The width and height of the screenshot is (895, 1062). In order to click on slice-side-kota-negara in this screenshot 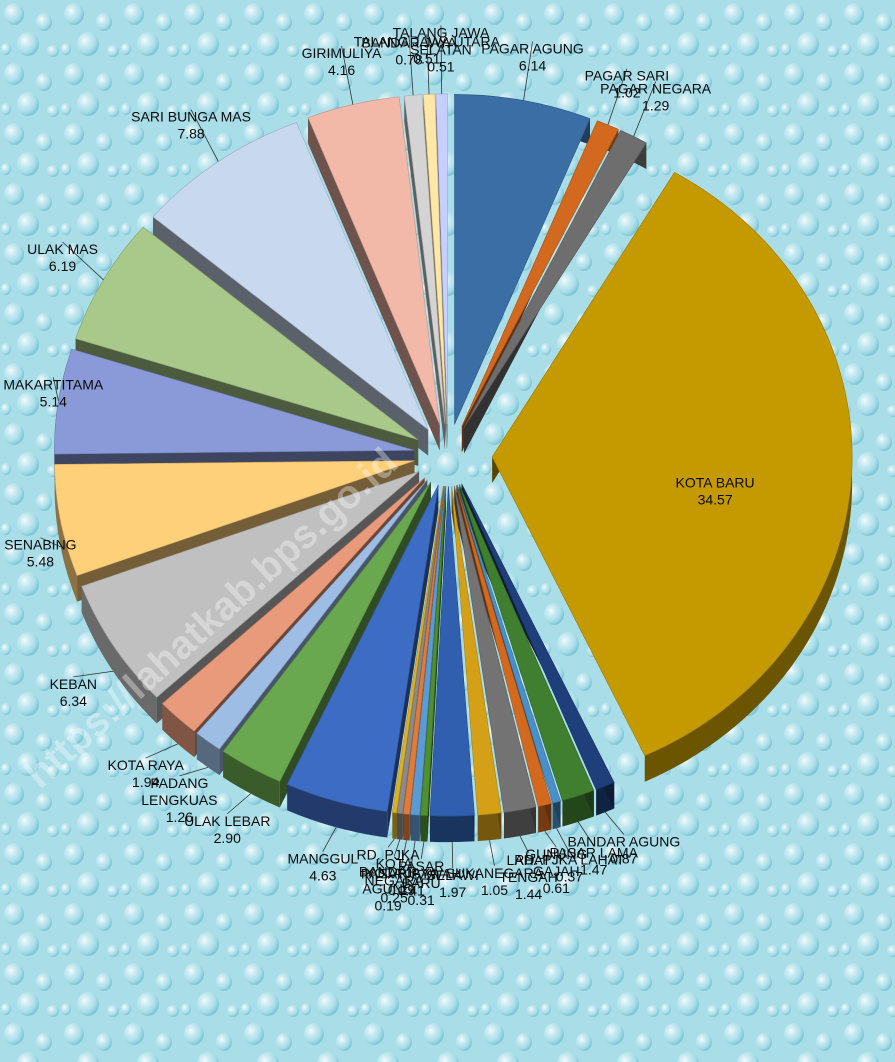, I will do `click(400, 826)`.